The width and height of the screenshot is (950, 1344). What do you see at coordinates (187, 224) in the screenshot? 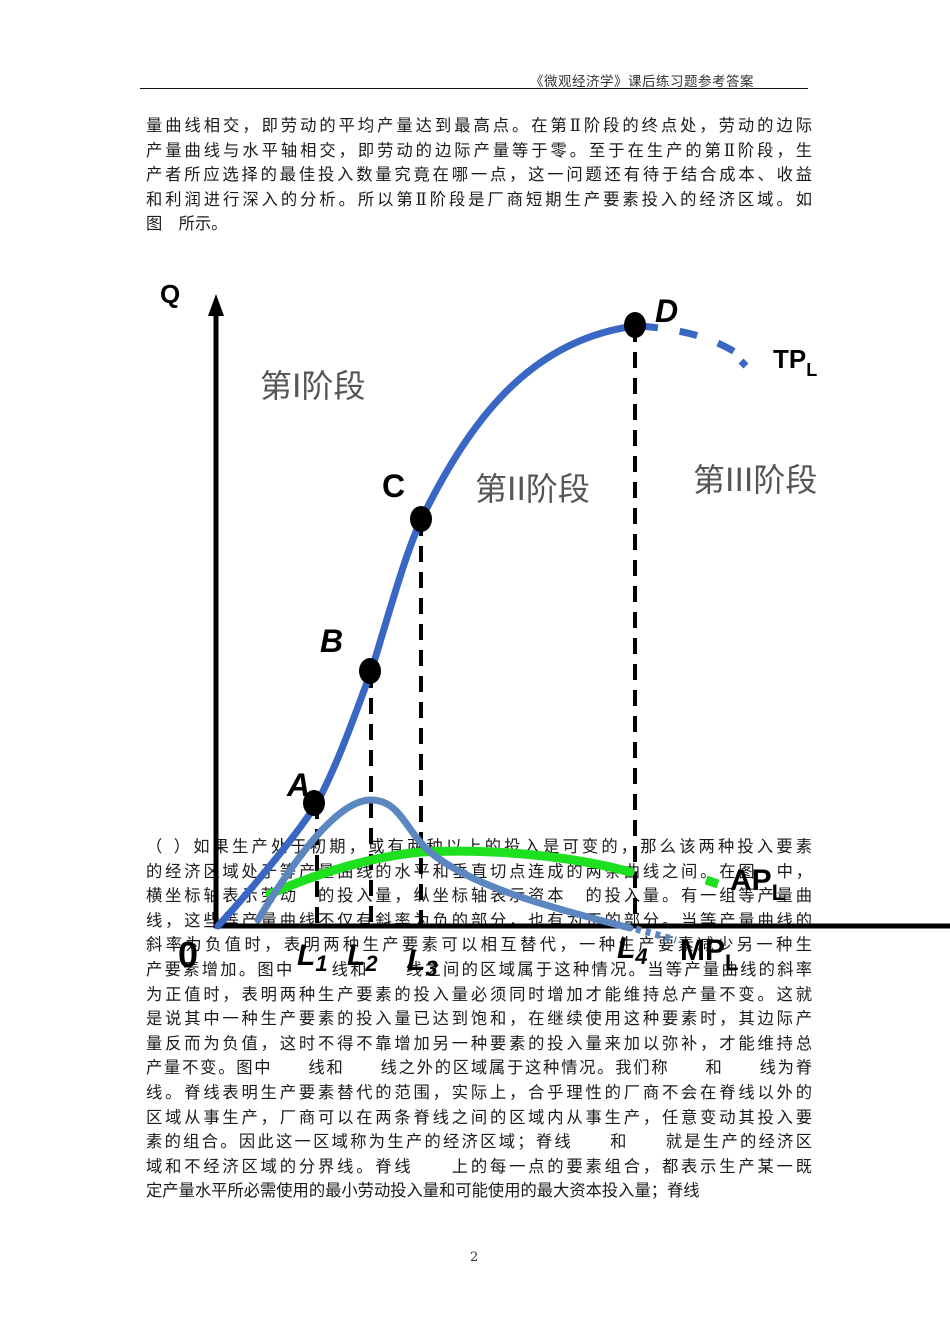
I see `text-line: 图 所示。` at bounding box center [187, 224].